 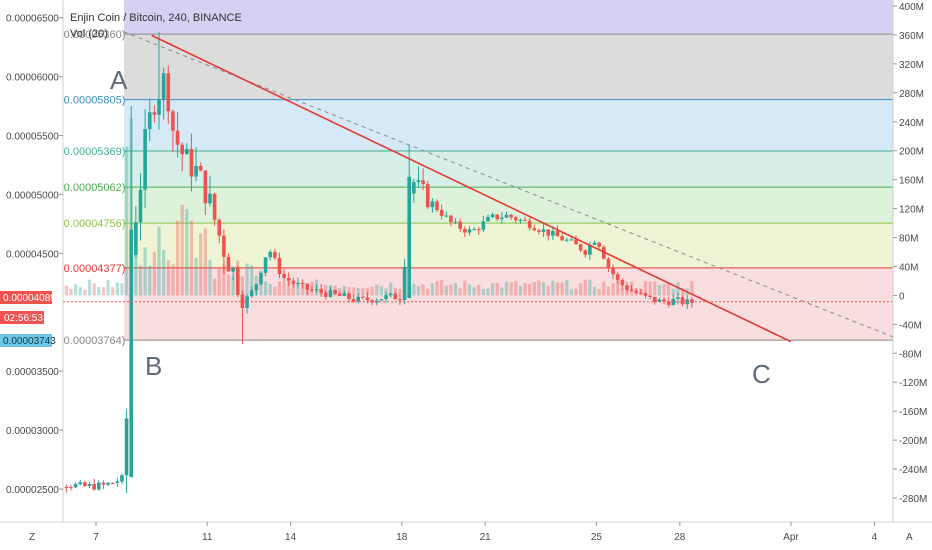 I want to click on left-tick-label: 0.00004500, so click(x=32, y=254).